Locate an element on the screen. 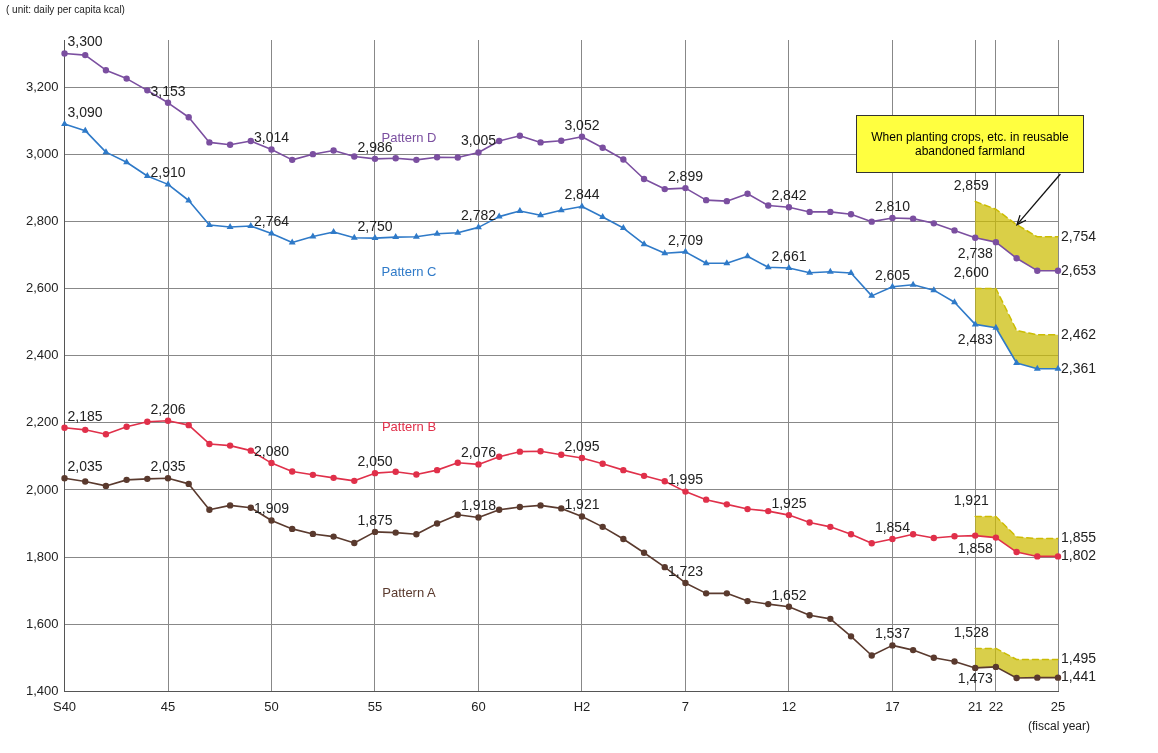  data-label: 2,076 is located at coordinates (478, 452).